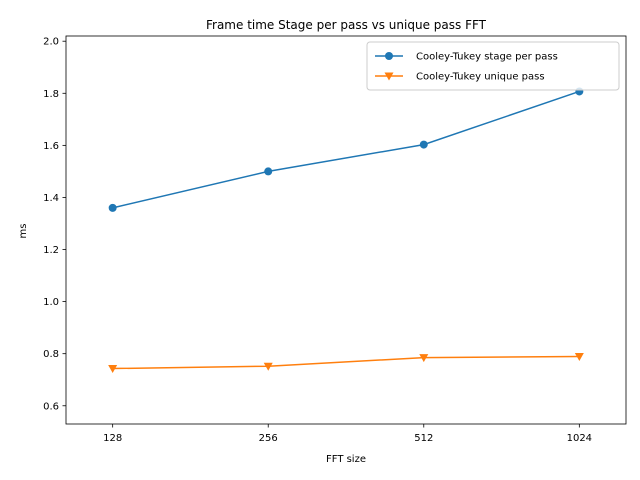 The image size is (640, 480). I want to click on y-tick-label: 1.4, so click(51, 198).